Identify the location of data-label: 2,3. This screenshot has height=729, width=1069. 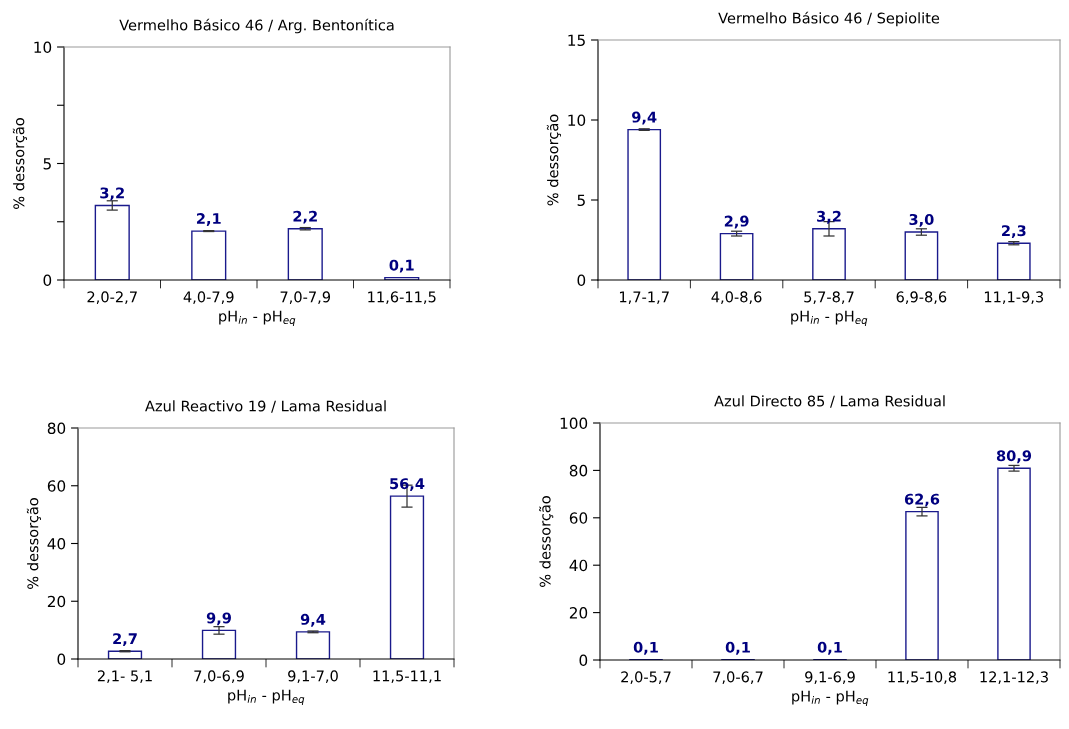
(1014, 232).